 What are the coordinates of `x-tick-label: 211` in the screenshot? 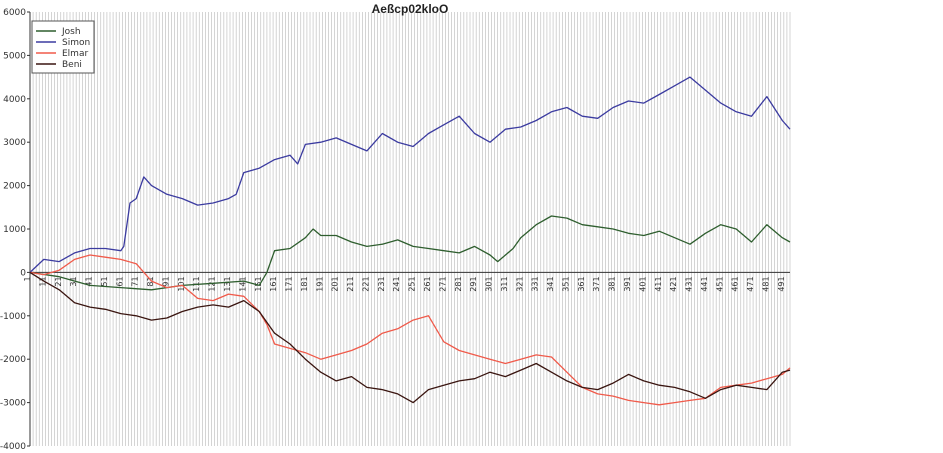 It's located at (350, 283).